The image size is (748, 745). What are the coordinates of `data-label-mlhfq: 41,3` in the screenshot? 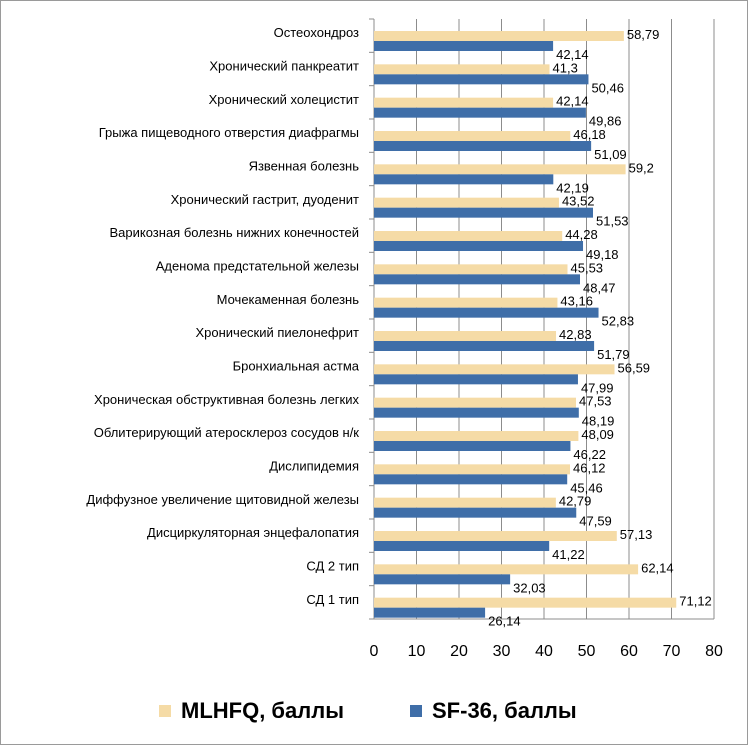 It's located at (565, 67).